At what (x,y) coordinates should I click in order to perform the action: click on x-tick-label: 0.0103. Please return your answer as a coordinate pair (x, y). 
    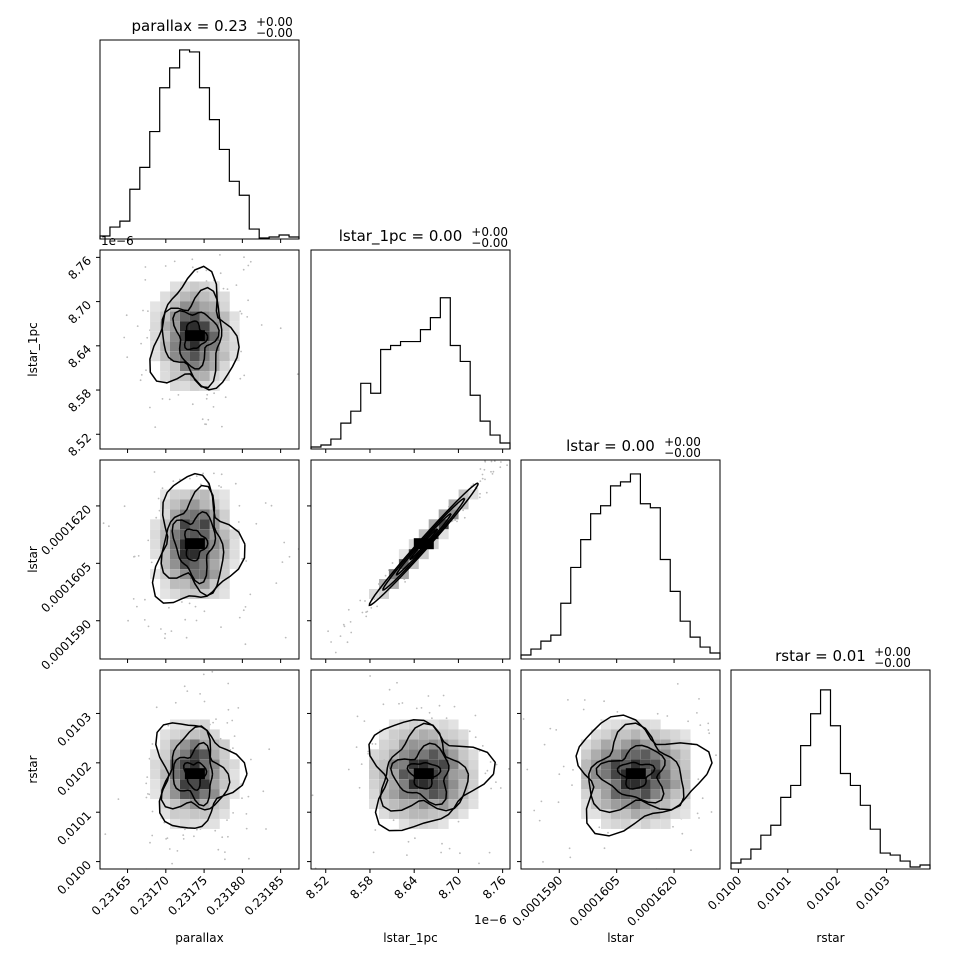
    Looking at the image, I should click on (873, 893).